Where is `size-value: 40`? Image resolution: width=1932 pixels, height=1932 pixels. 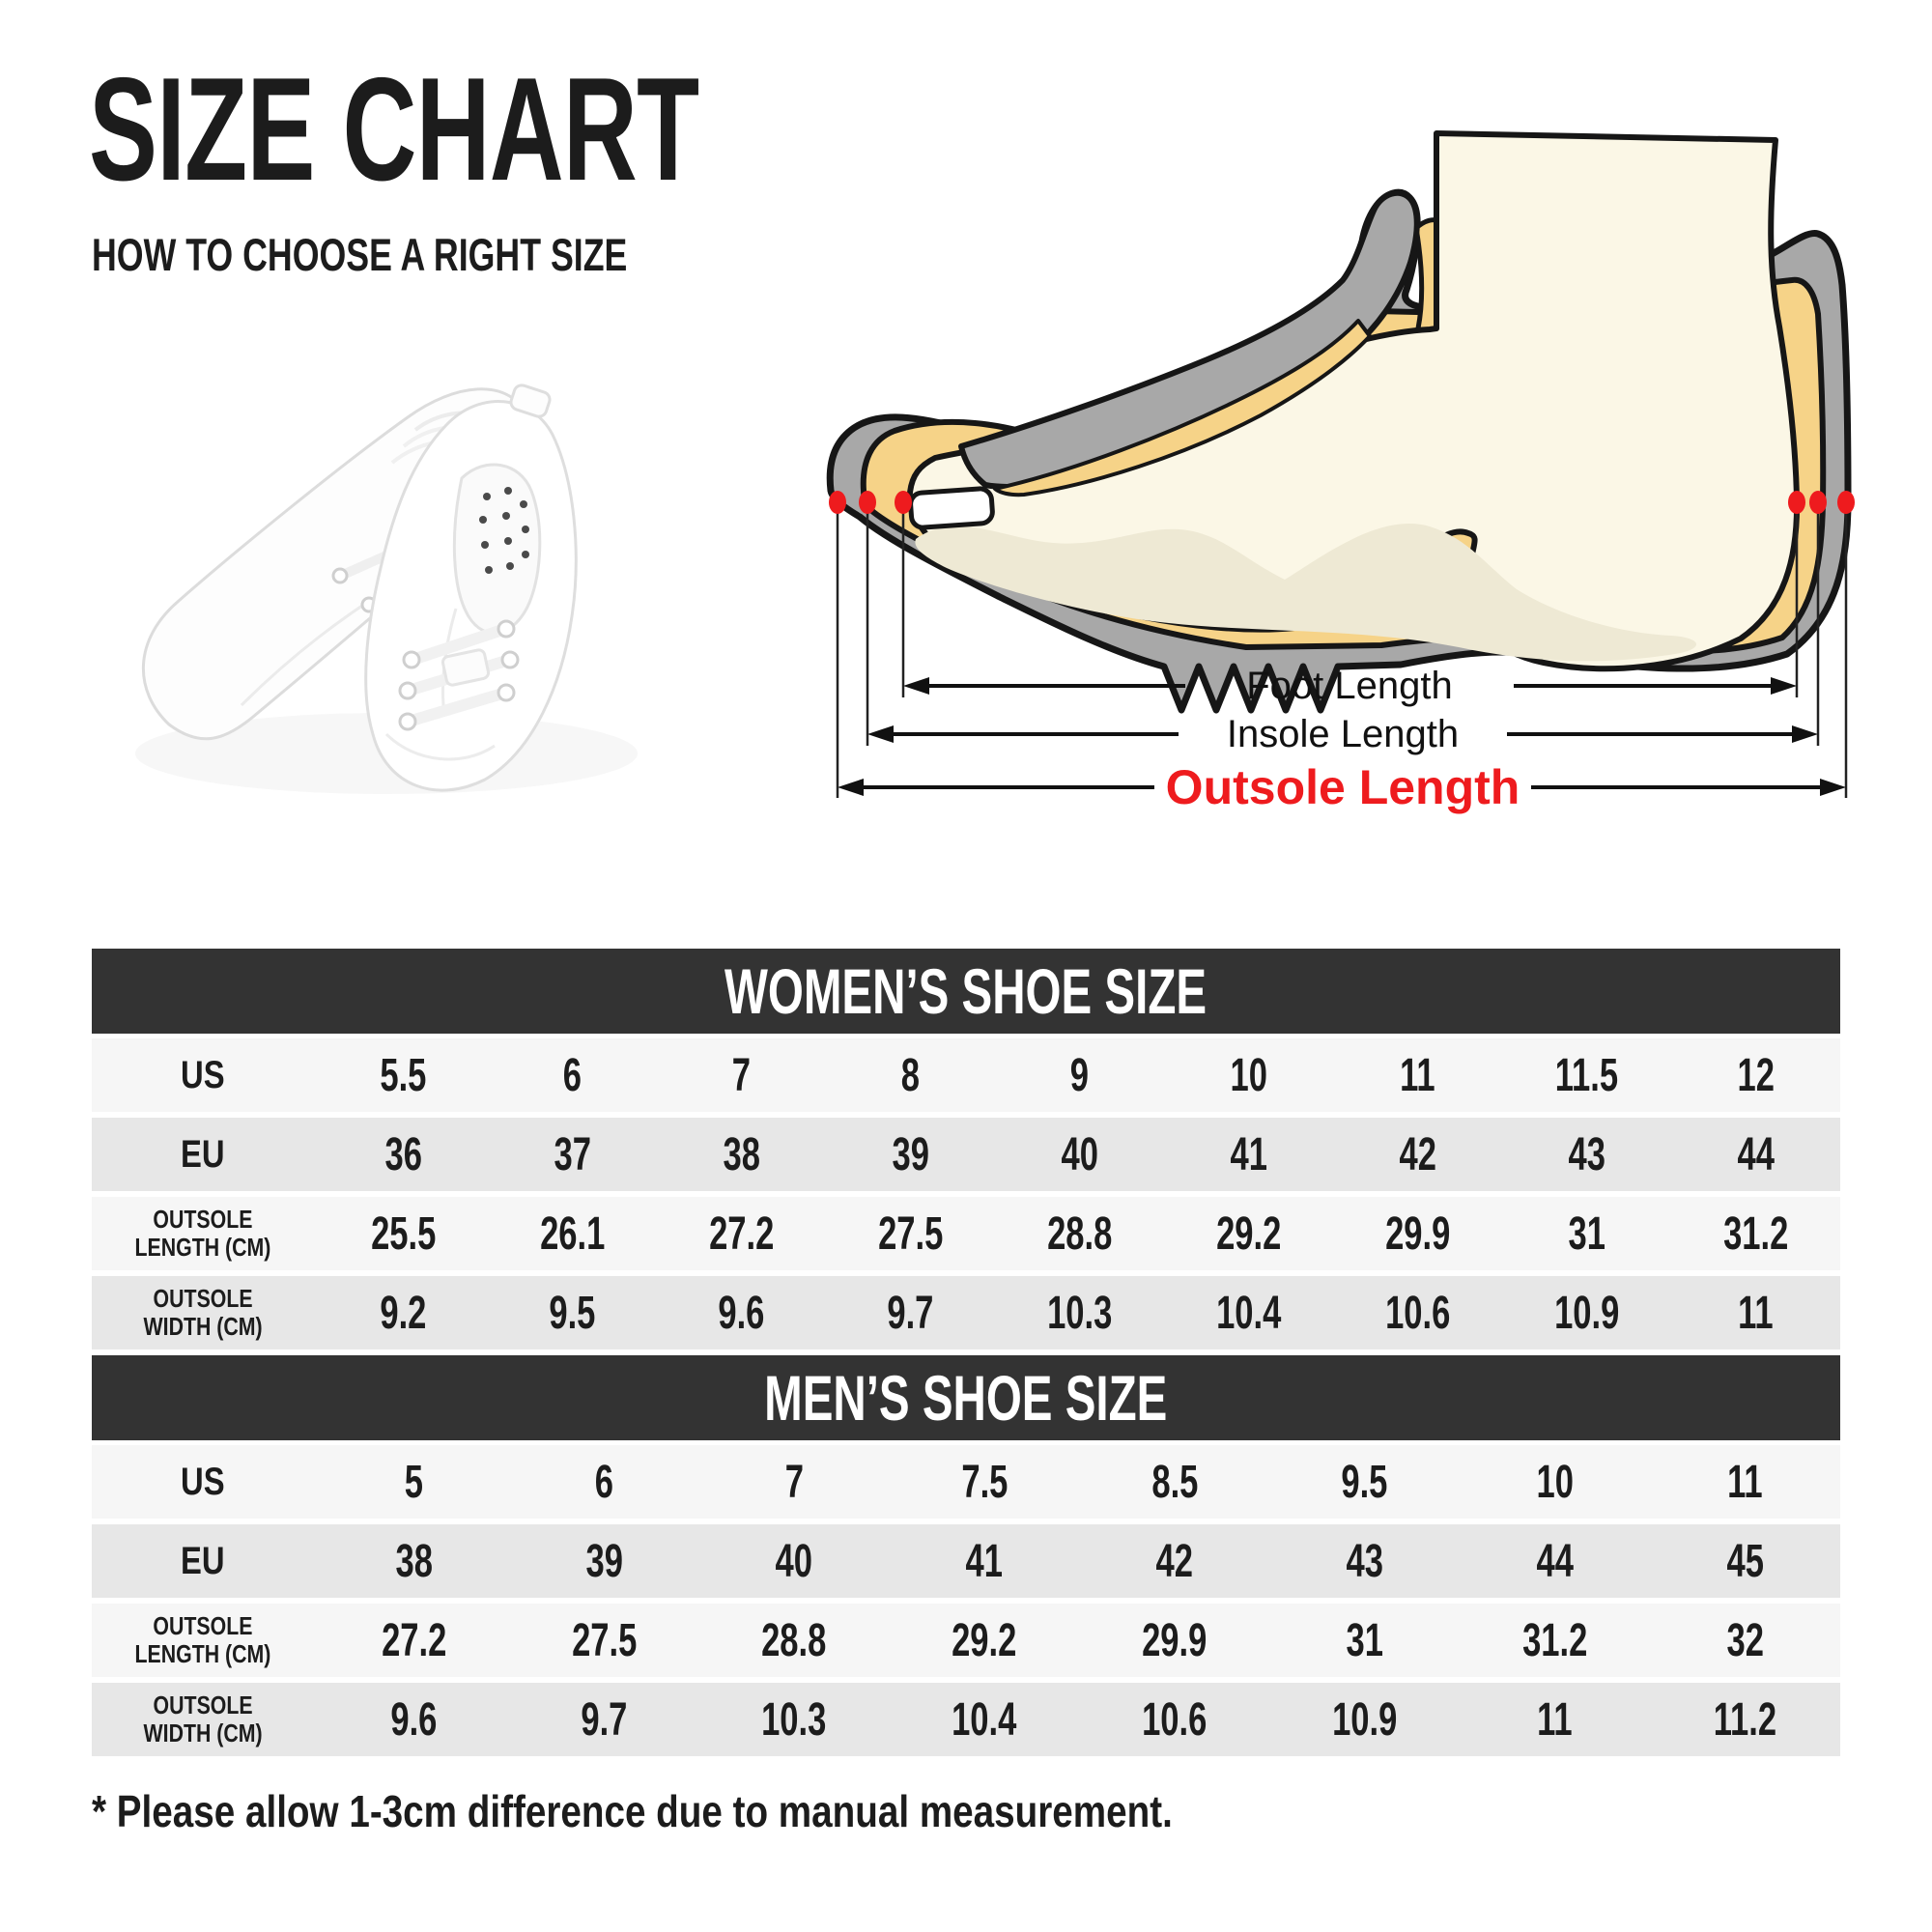 size-value: 40 is located at coordinates (1079, 1154).